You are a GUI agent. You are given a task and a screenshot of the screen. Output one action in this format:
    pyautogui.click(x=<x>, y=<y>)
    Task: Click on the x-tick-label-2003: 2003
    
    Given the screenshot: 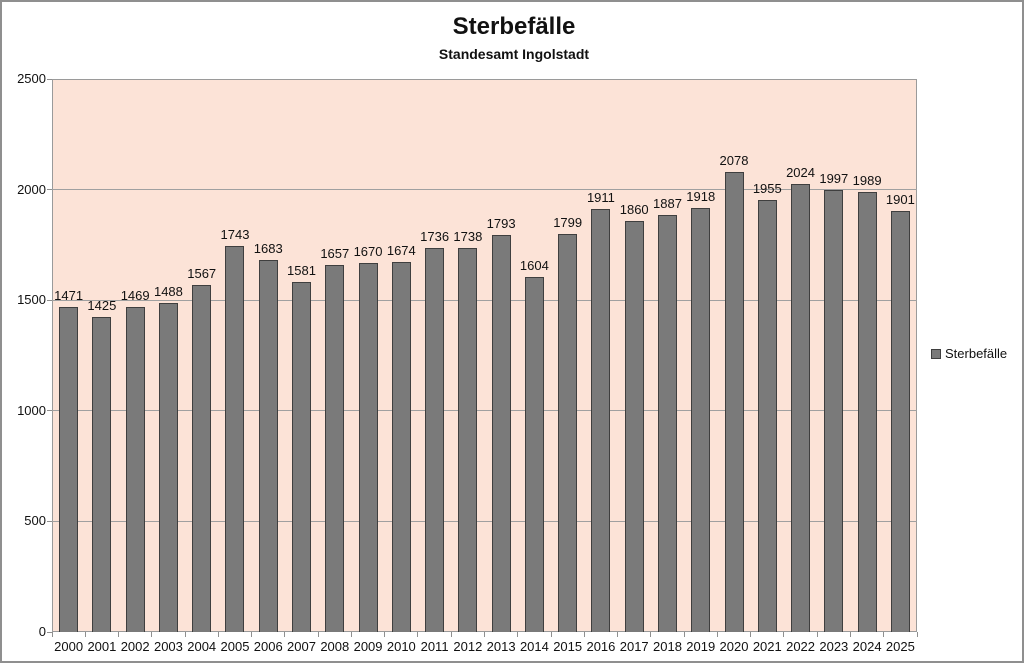 What is the action you would take?
    pyautogui.click(x=168, y=646)
    